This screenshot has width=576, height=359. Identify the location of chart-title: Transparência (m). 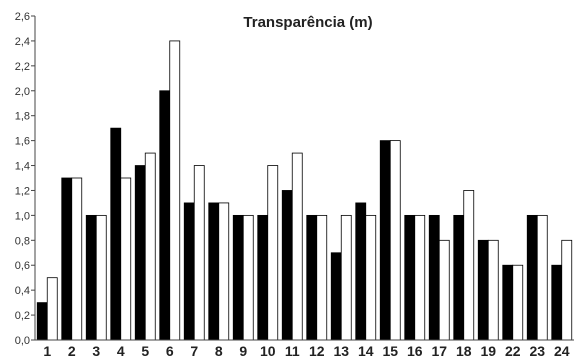
(307, 22).